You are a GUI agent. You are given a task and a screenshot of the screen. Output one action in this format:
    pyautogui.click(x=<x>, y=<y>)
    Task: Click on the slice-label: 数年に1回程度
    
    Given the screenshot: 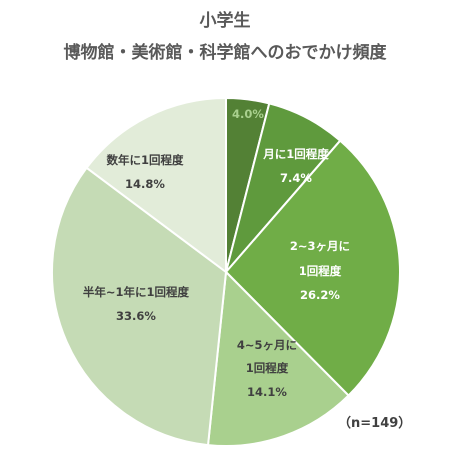 What is the action you would take?
    pyautogui.click(x=145, y=160)
    